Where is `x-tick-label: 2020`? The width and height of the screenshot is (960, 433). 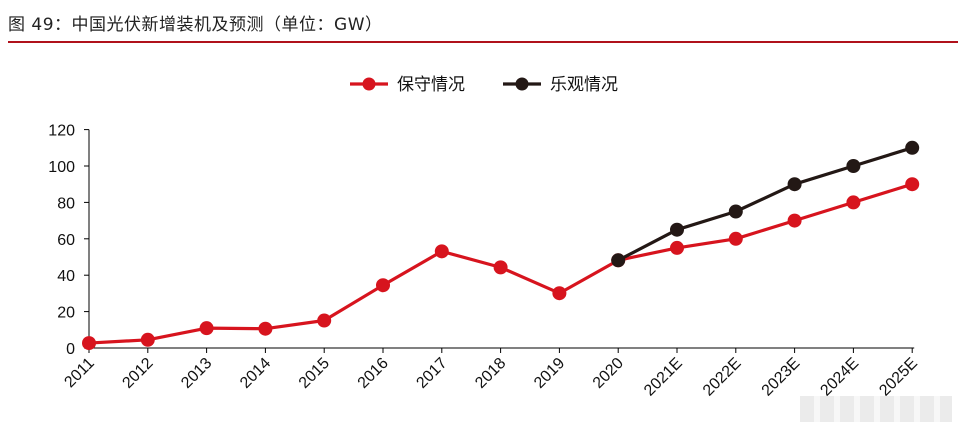 x-tick-label: 2020 is located at coordinates (608, 373).